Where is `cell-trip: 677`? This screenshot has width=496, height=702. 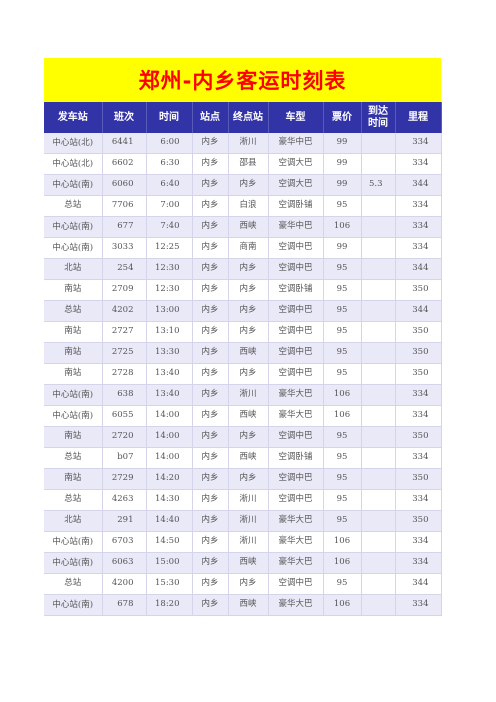
cell-trip: 677 is located at coordinates (124, 227).